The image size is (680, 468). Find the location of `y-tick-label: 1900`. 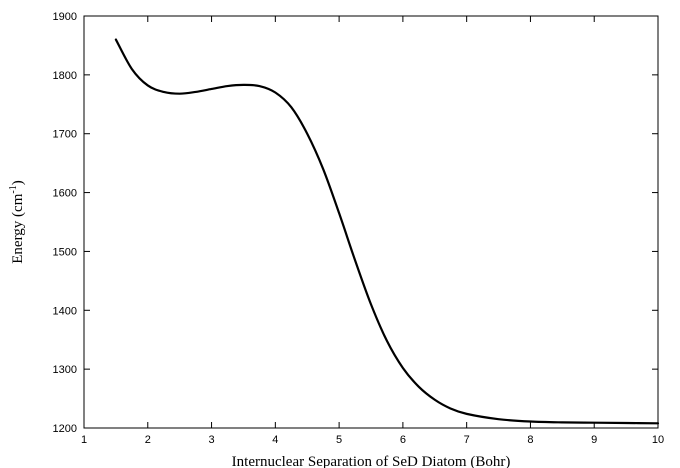

y-tick-label: 1900 is located at coordinates (65, 17).